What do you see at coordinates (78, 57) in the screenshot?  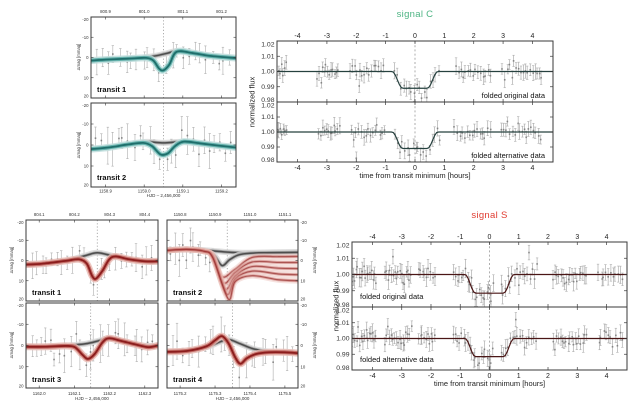 I see `dmag-label-teal-1: Δmag [mmag]` at bounding box center [78, 57].